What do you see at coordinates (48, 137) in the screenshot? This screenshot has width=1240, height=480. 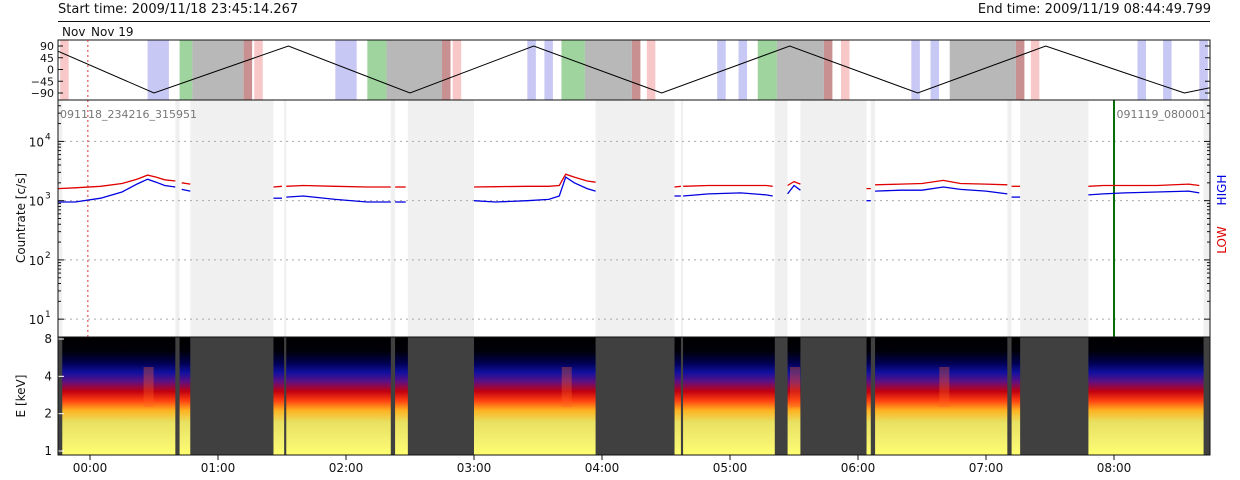 I see `countrate-ytick-exponent-3: 4` at bounding box center [48, 137].